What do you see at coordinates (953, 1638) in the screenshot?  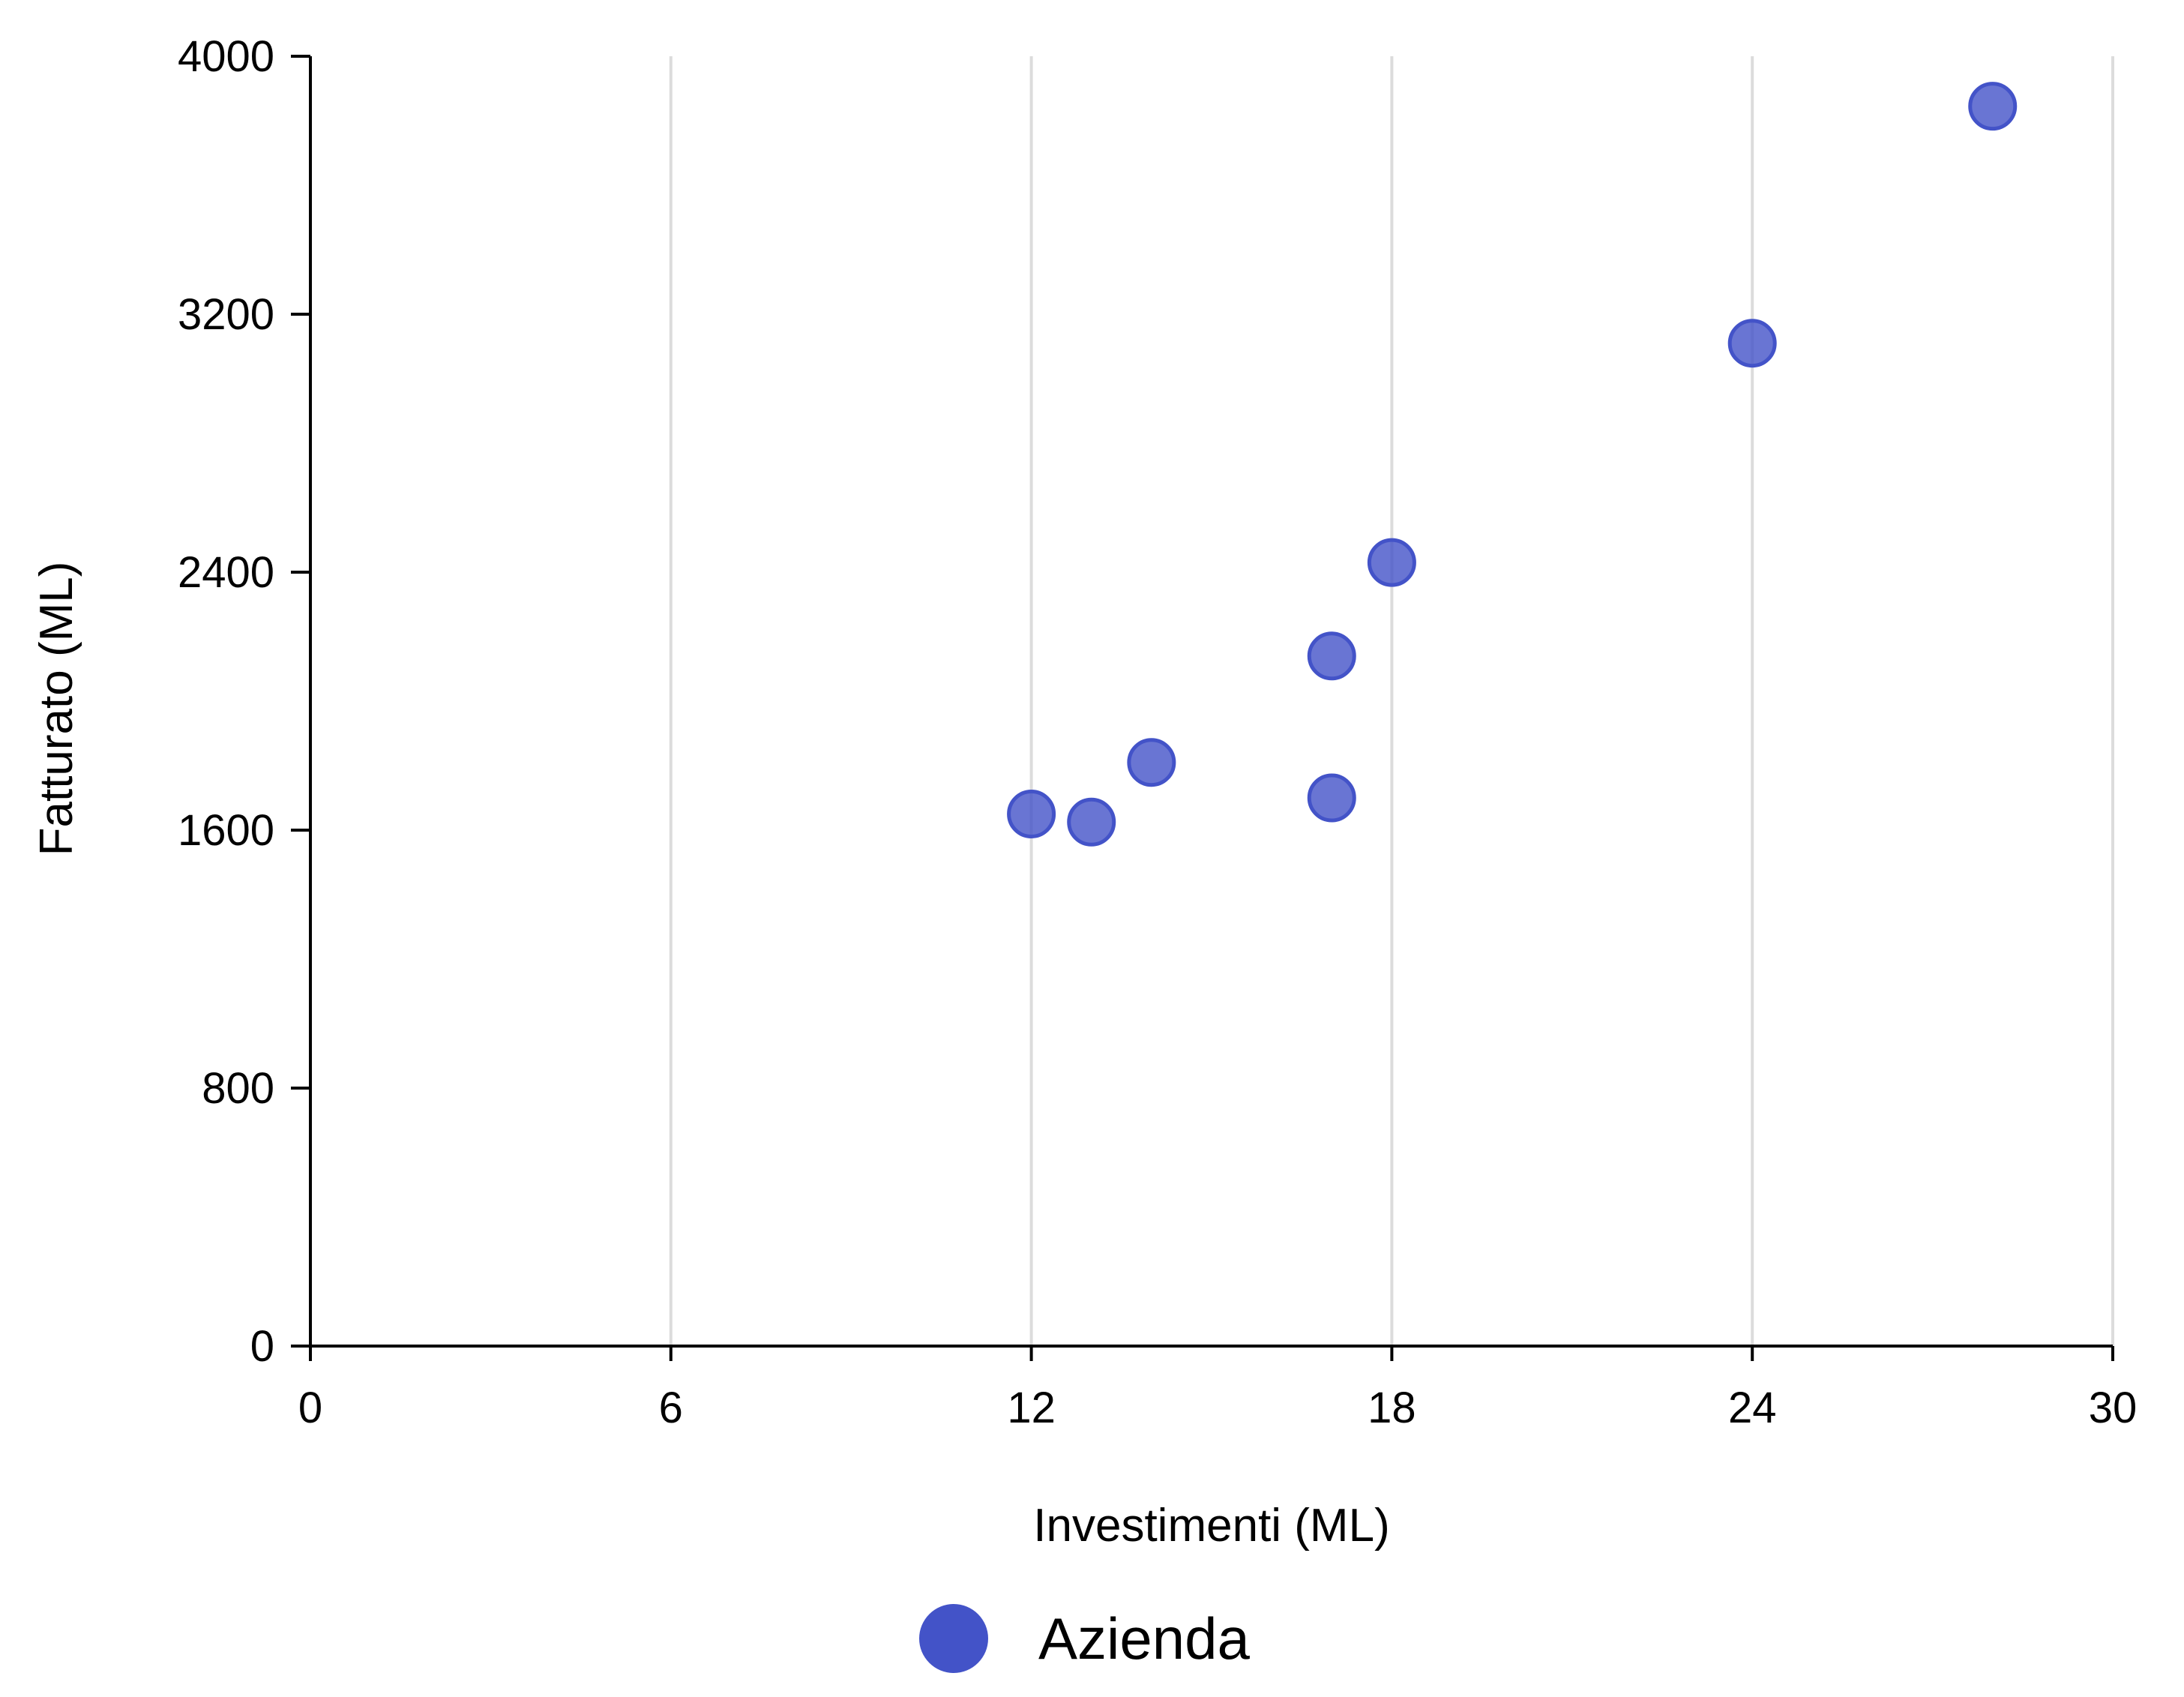 I see `legend-marker-azienda` at bounding box center [953, 1638].